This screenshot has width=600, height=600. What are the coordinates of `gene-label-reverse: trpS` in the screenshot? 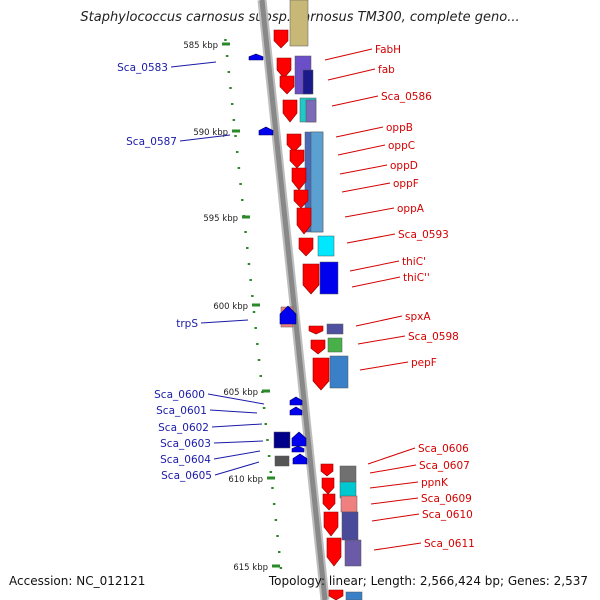 It's located at (187, 324).